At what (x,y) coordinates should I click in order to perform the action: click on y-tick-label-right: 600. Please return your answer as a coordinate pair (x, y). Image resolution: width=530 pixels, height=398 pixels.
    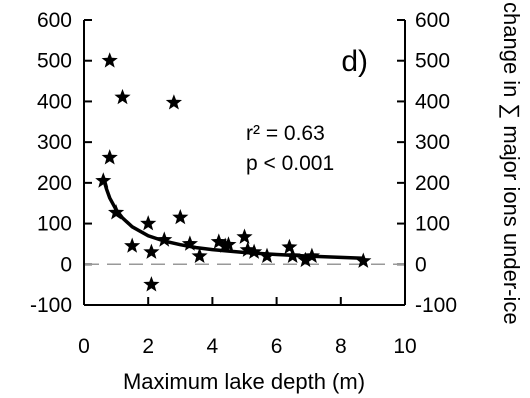
    Looking at the image, I should click on (432, 20).